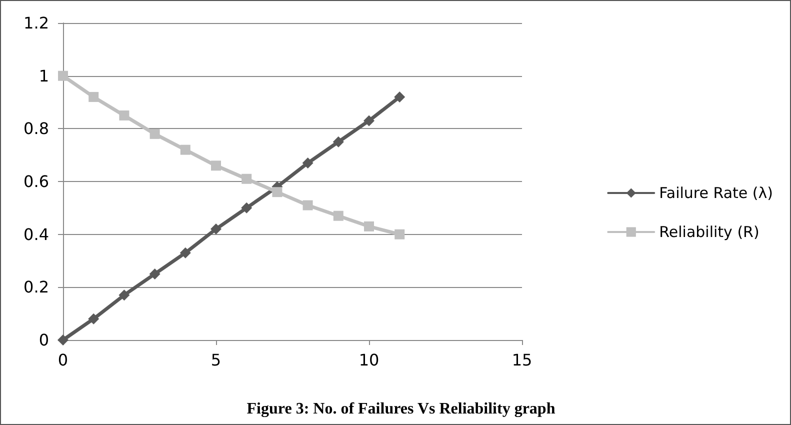 The width and height of the screenshot is (791, 425). Describe the element at coordinates (216, 360) in the screenshot. I see `x-tick-label: 5` at that location.